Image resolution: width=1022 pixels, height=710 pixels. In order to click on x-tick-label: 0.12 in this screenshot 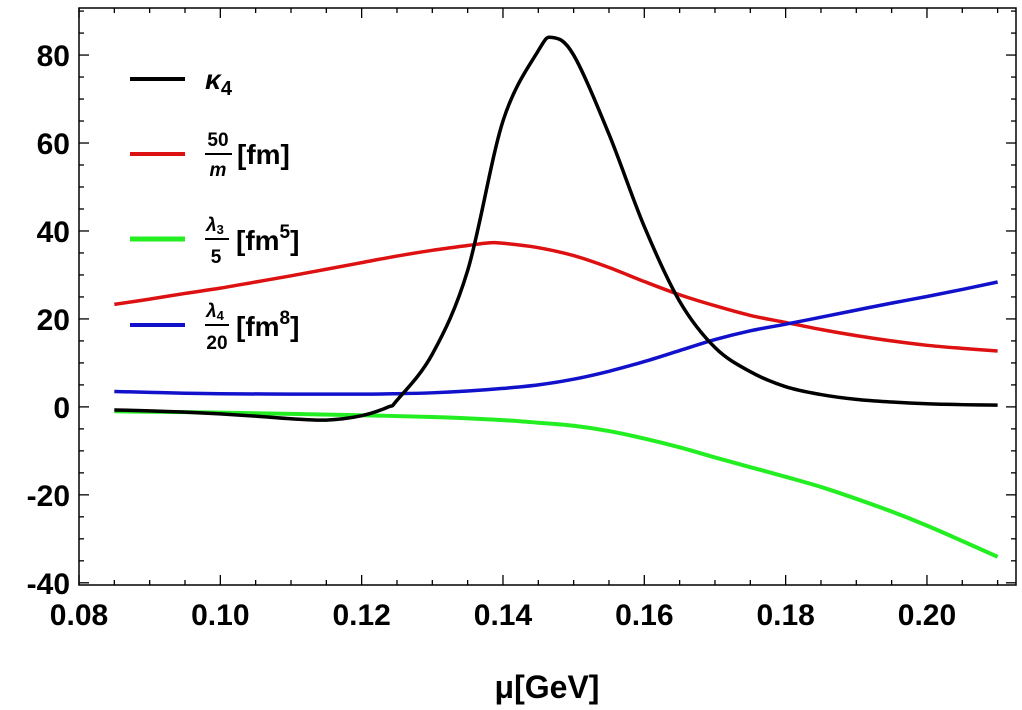, I will do `click(361, 615)`.